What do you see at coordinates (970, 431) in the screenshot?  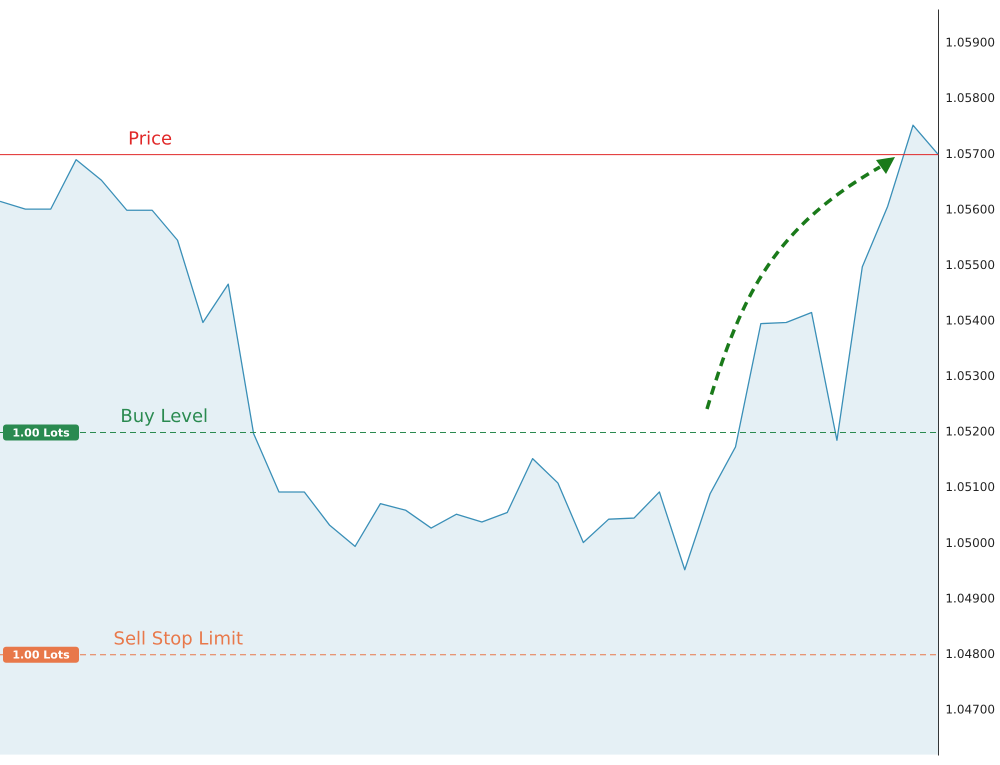 I see `y-tick-label: 1.05200` at bounding box center [970, 431].